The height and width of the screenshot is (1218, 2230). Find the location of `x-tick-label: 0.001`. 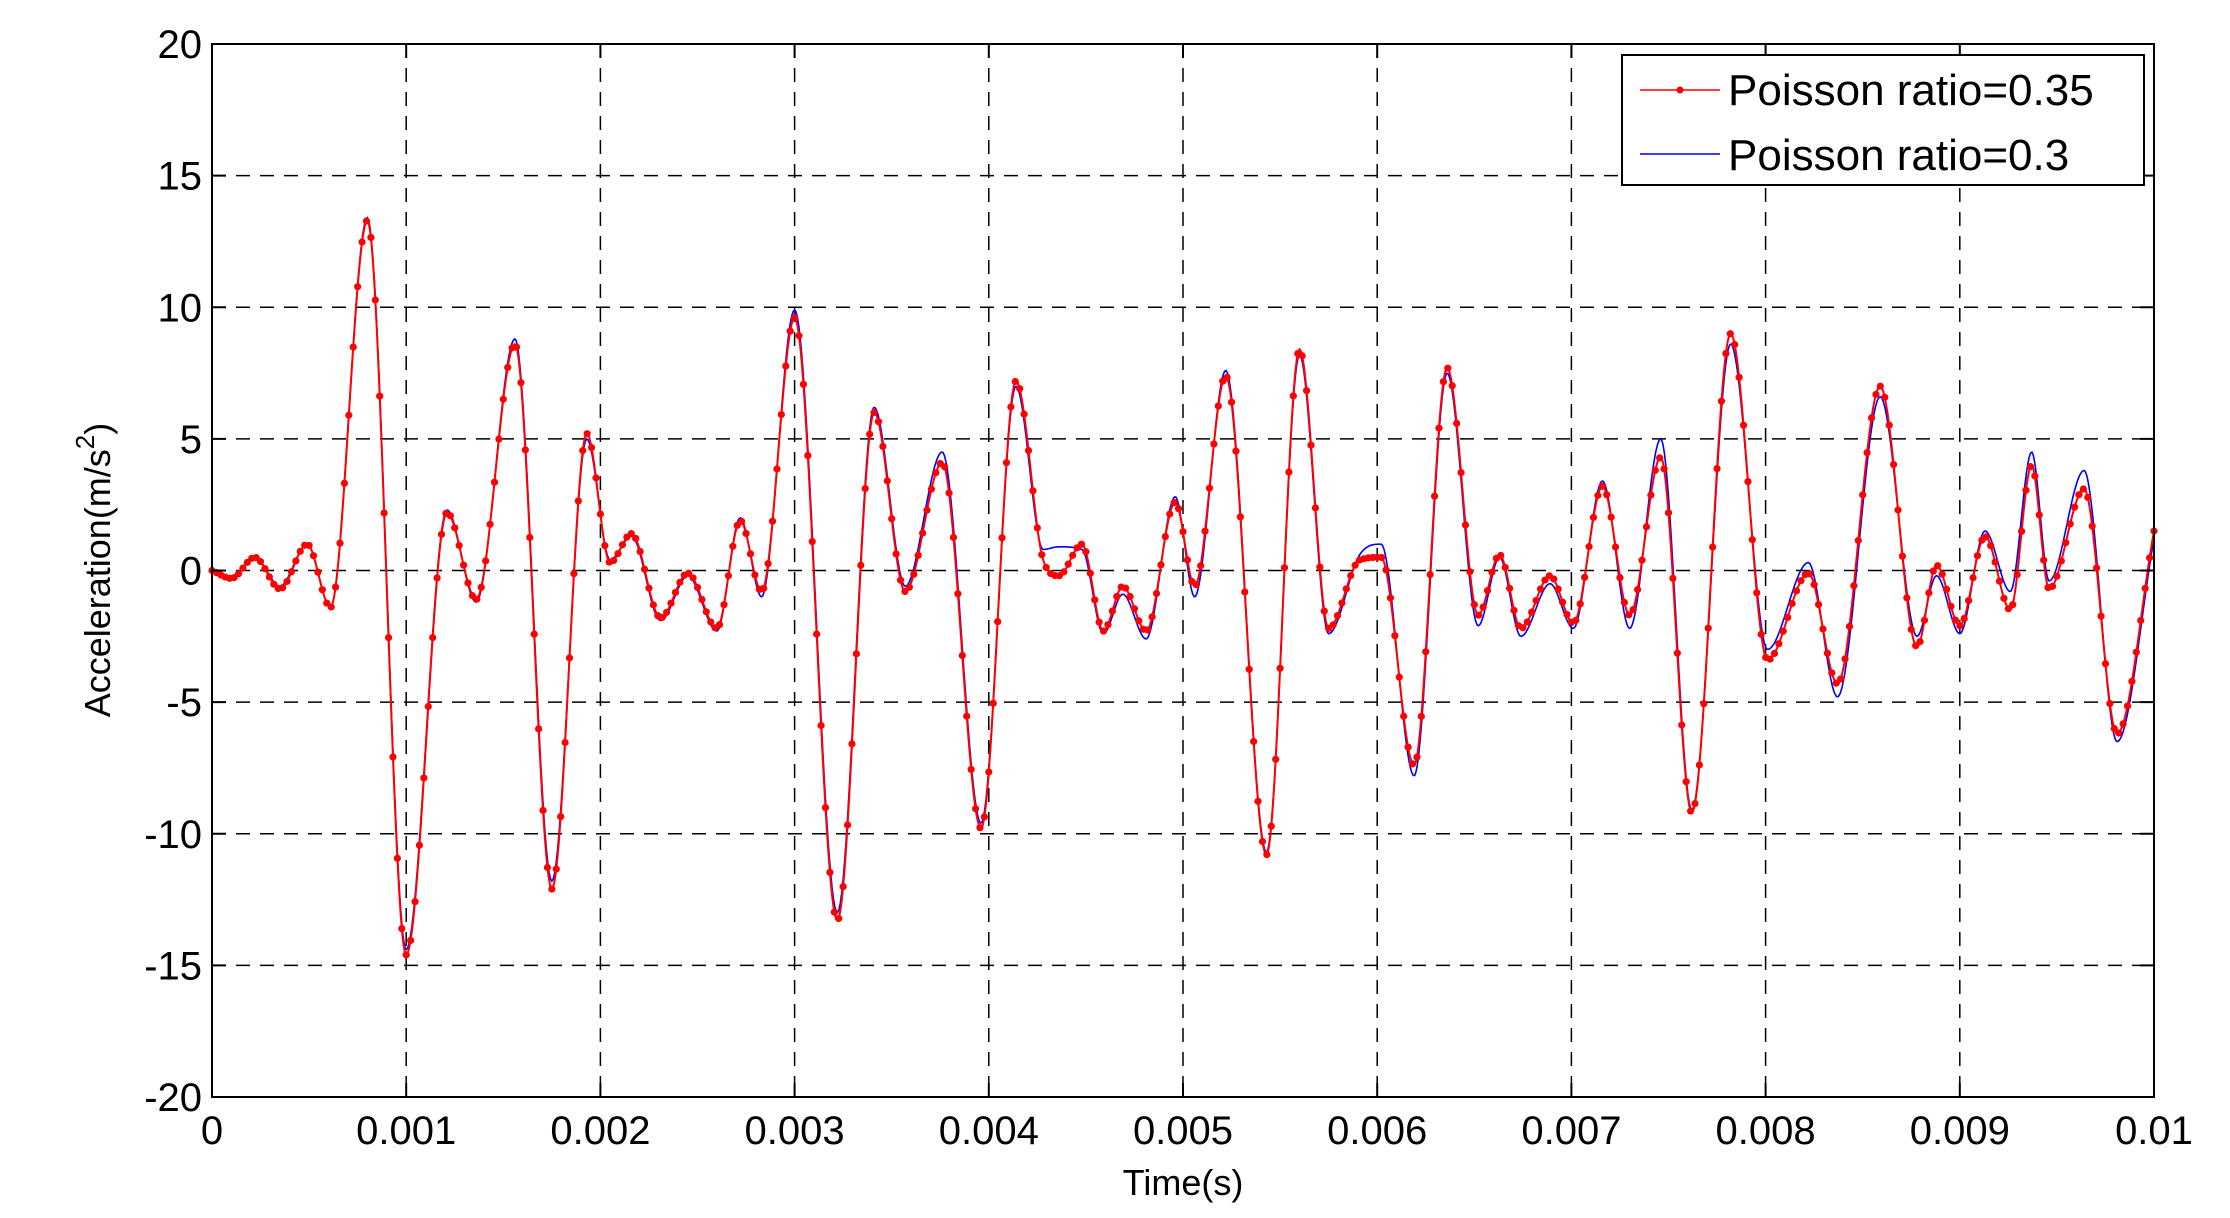

x-tick-label: 0.001 is located at coordinates (406, 1131).